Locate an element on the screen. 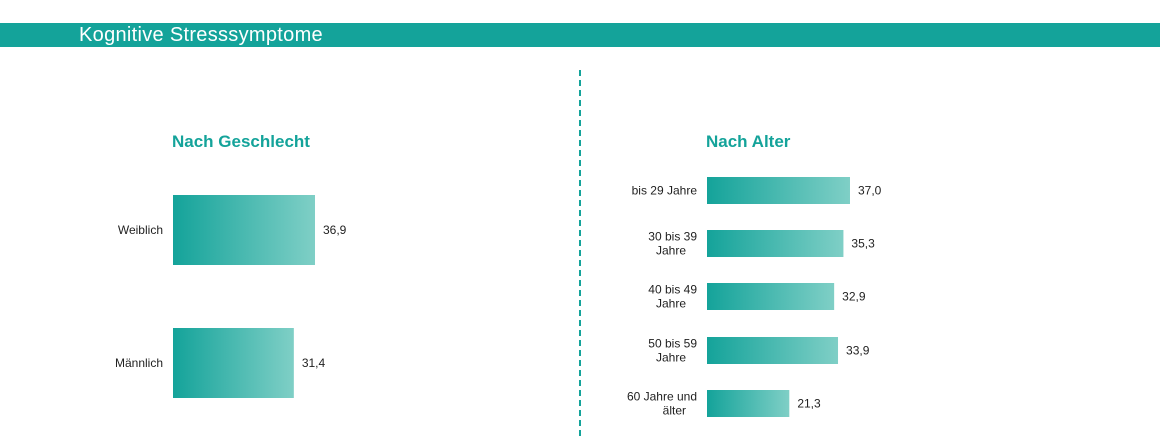 This screenshot has height=441, width=1160. value-label-age-3: 33,9 is located at coordinates (858, 351).